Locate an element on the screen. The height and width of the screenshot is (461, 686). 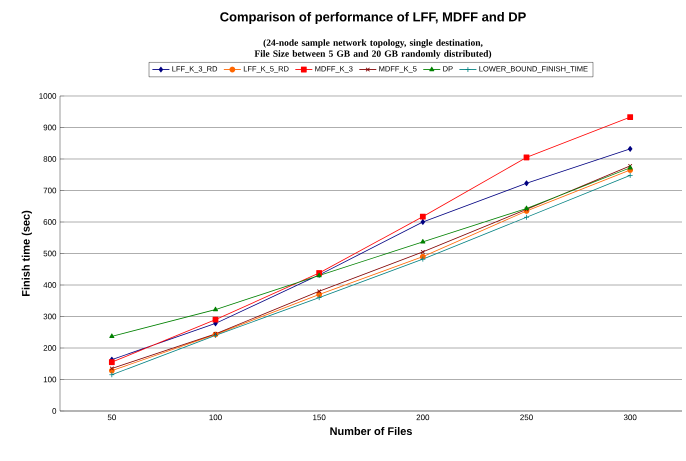
x-axis-title: Number of Files is located at coordinates (371, 431).